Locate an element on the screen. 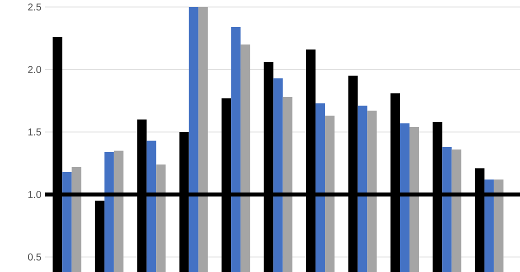  y-tick-label: 1.5 is located at coordinates (35, 132).